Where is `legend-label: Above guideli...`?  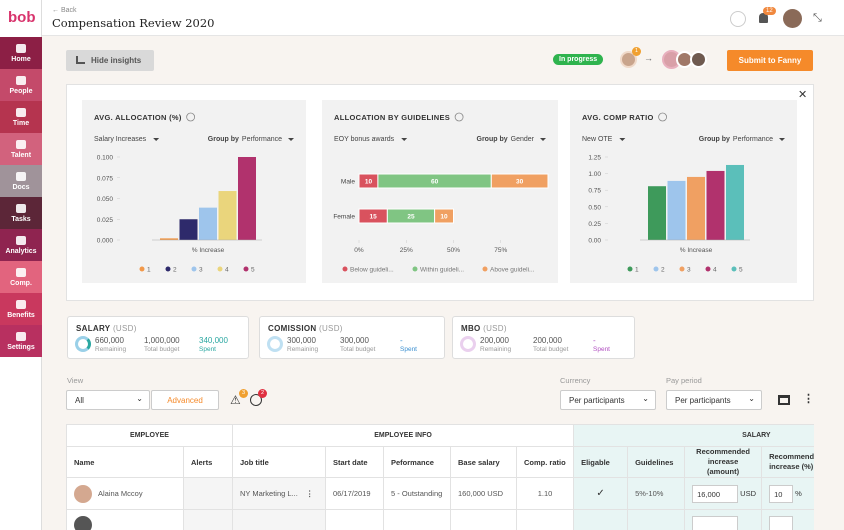
legend-label: Above guideli... is located at coordinates (512, 270).